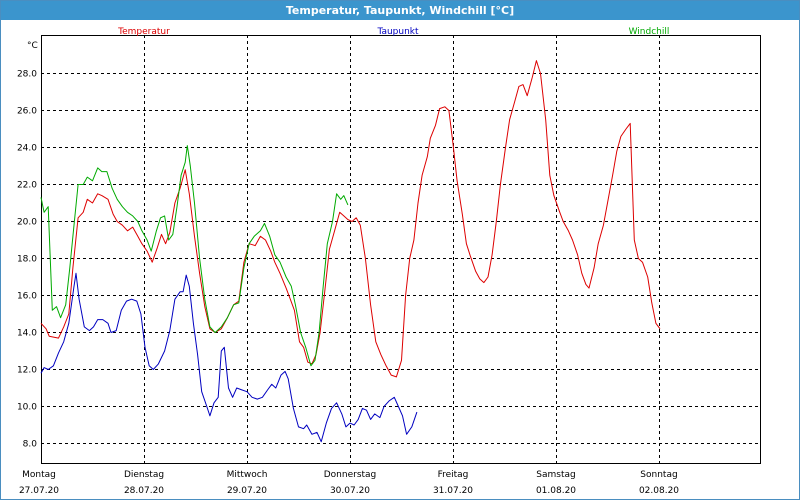 The image size is (800, 500). Describe the element at coordinates (30, 445) in the screenshot. I see `y-tick-label: 8.0` at that location.